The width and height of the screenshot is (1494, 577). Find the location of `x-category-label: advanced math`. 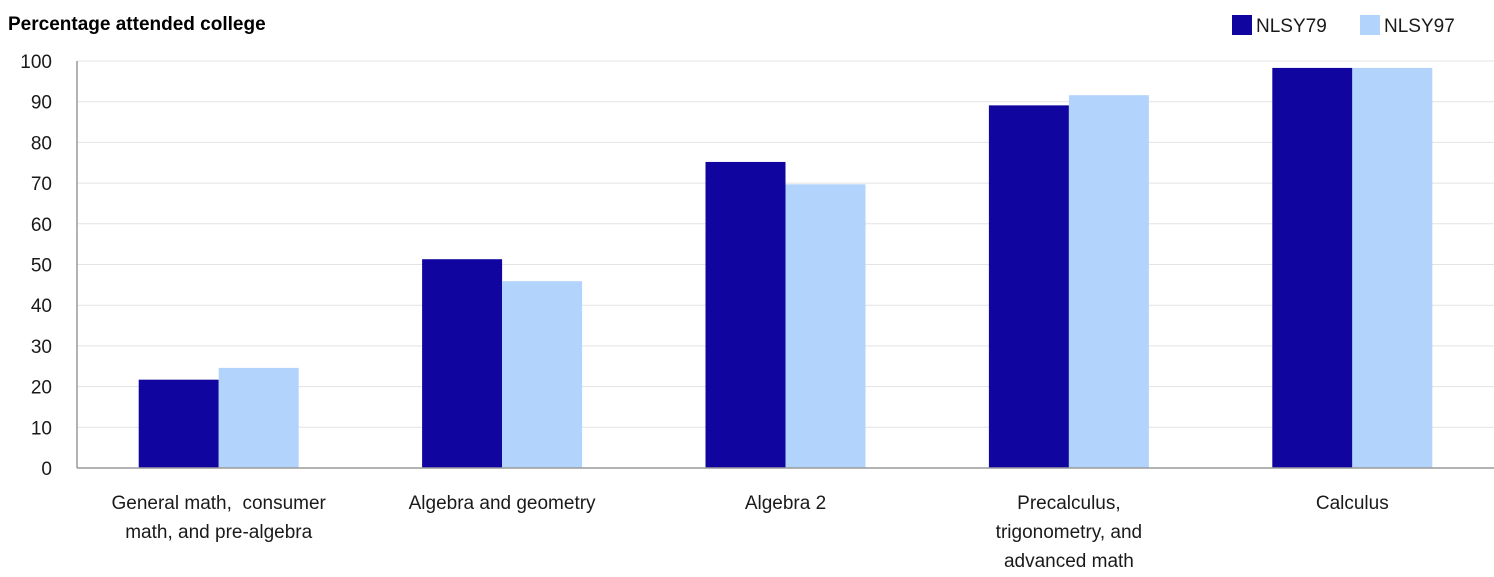

x-category-label: advanced math is located at coordinates (1069, 561).